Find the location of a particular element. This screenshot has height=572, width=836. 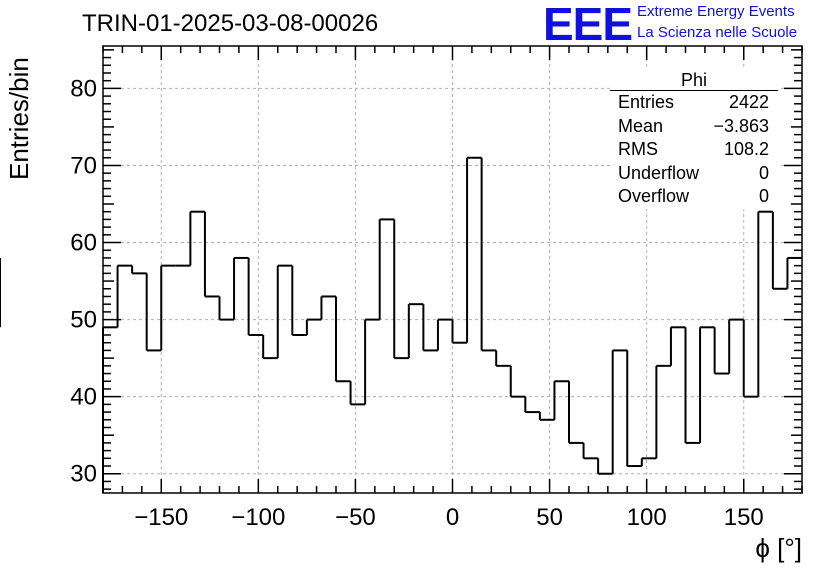

run-title: TRIN-01-2025-03-08-00026 is located at coordinates (230, 23).